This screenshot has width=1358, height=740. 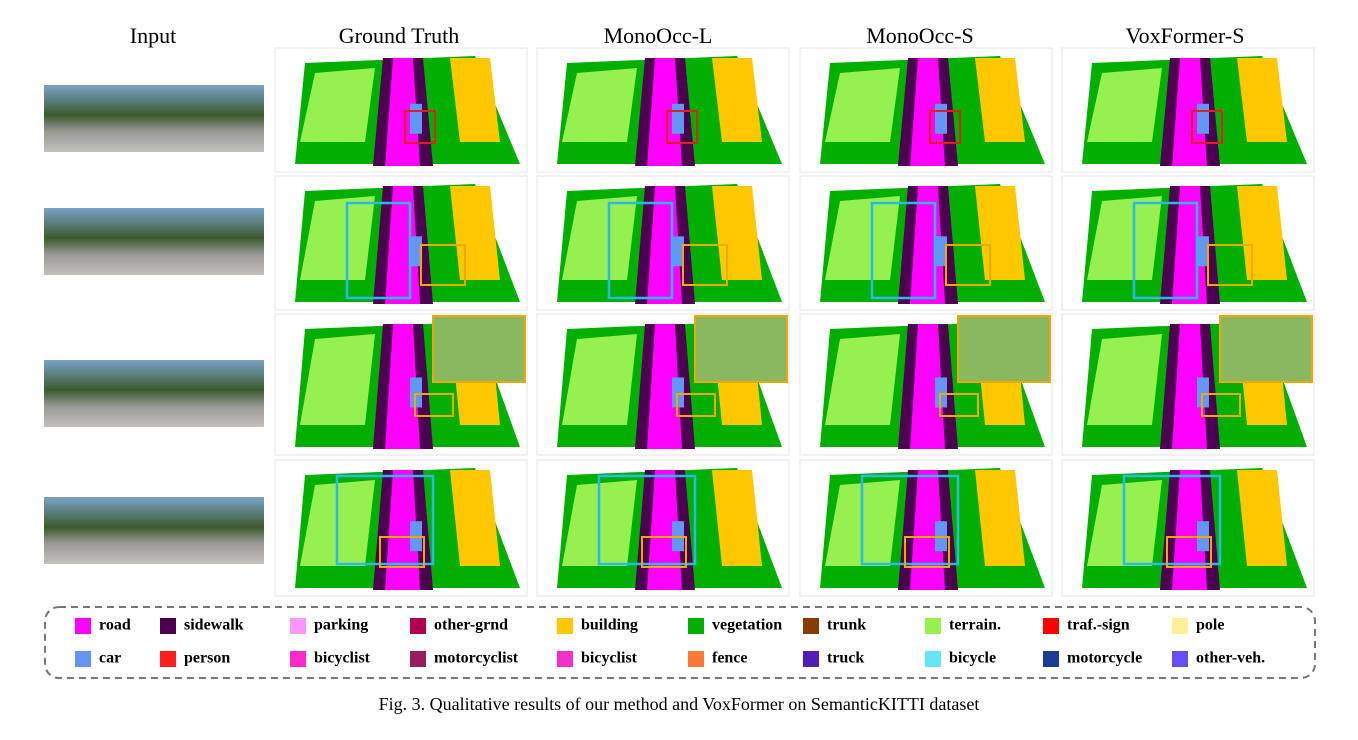 I want to click on legend-label: truck, so click(x=845, y=658).